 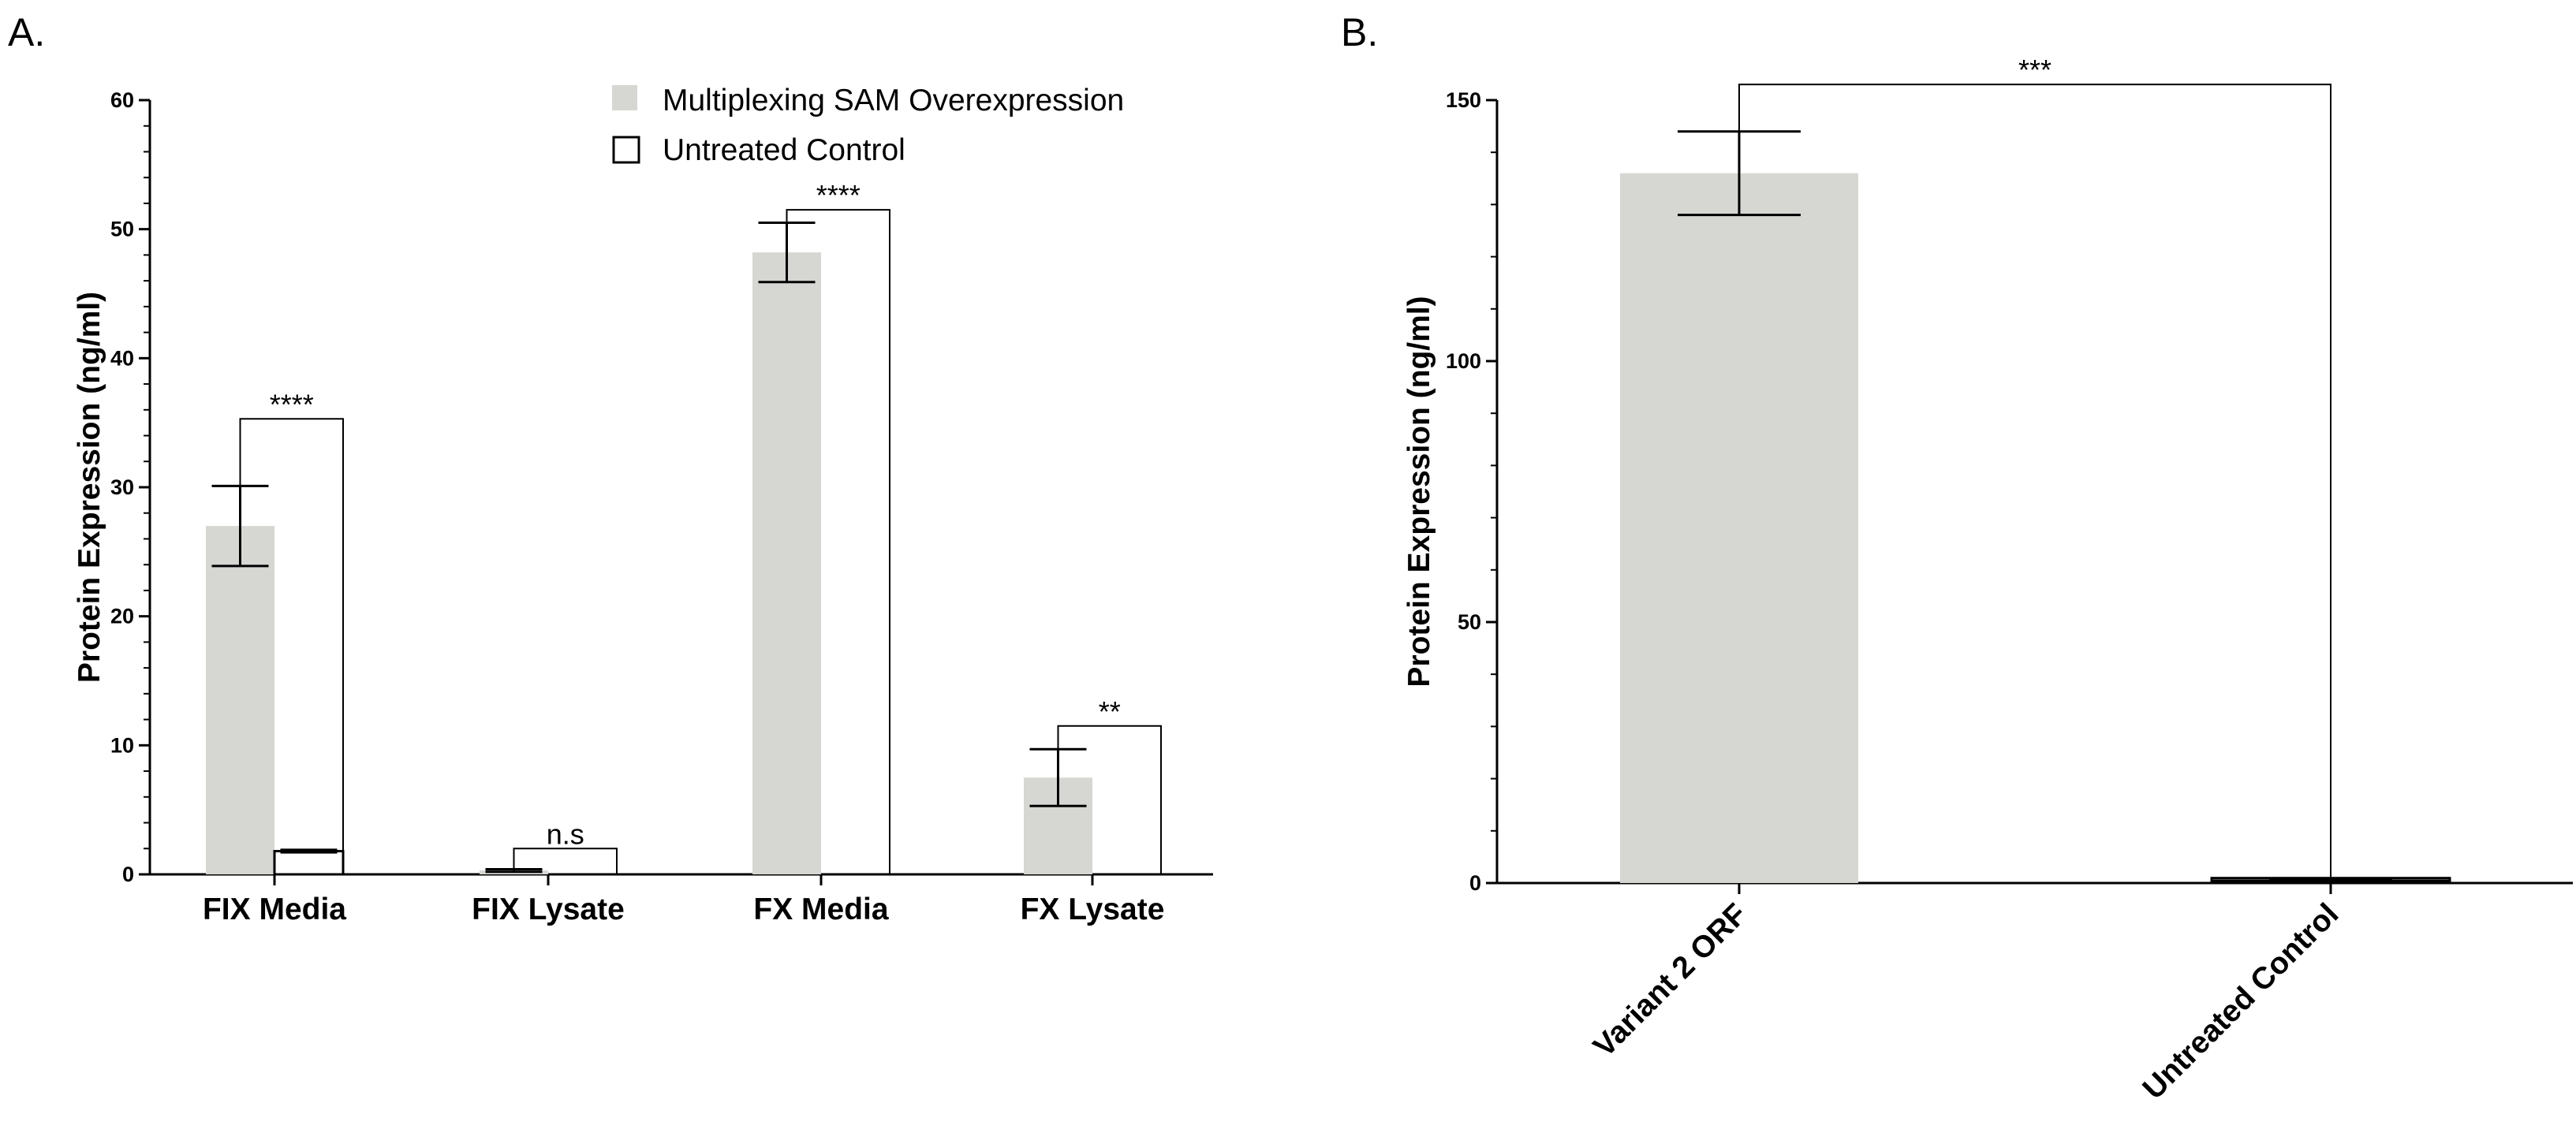 I want to click on legend-swatch-sam, so click(x=624, y=97).